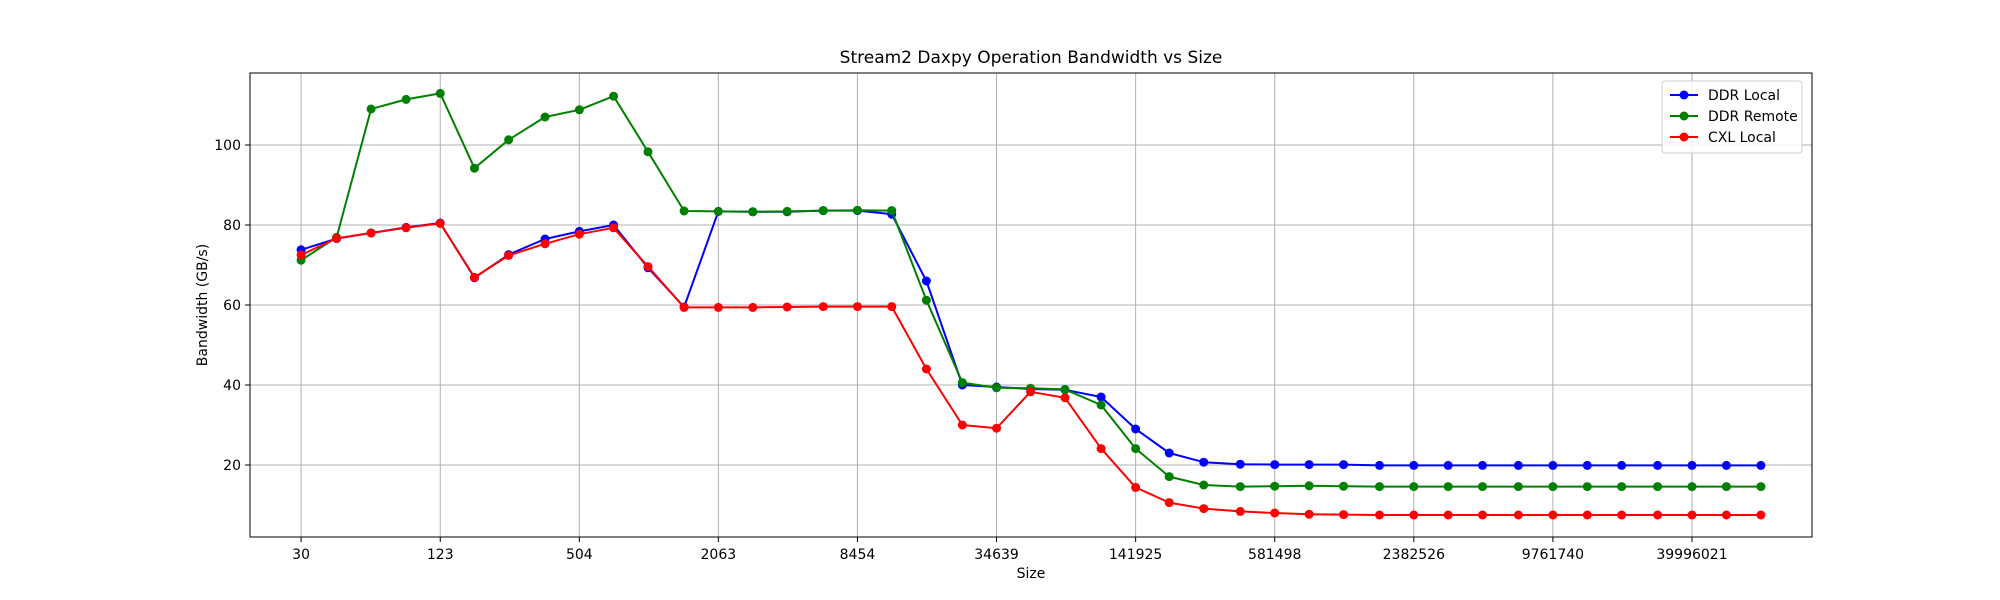  Describe the element at coordinates (203, 305) in the screenshot. I see `y-axis-label: Bandwidth (GB/s)` at that location.